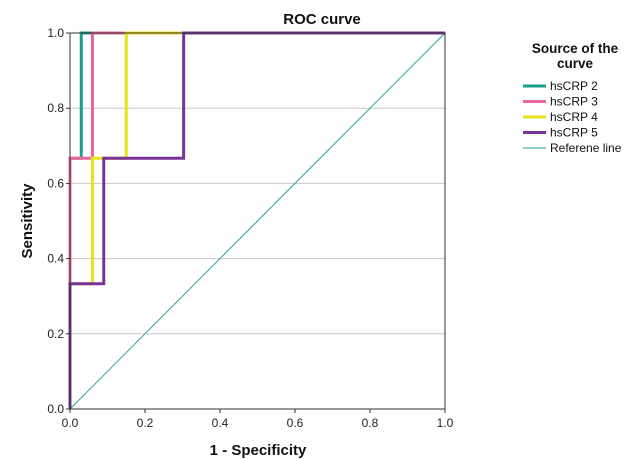 This screenshot has height=459, width=630. I want to click on legend-label-hscrp-4: hsCRP 4, so click(574, 117).